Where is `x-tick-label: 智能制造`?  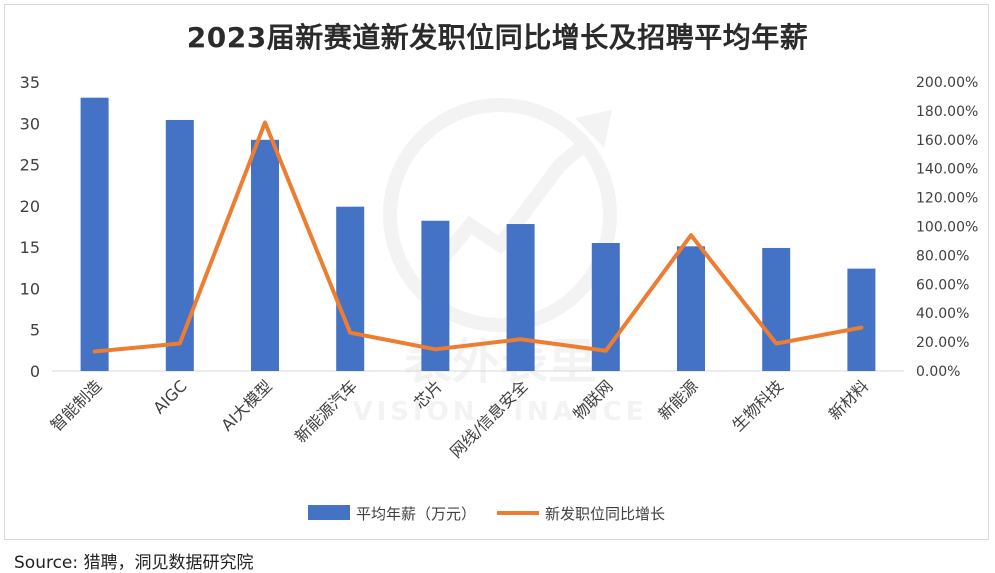
x-tick-label: 智能制造 is located at coordinates (76, 405).